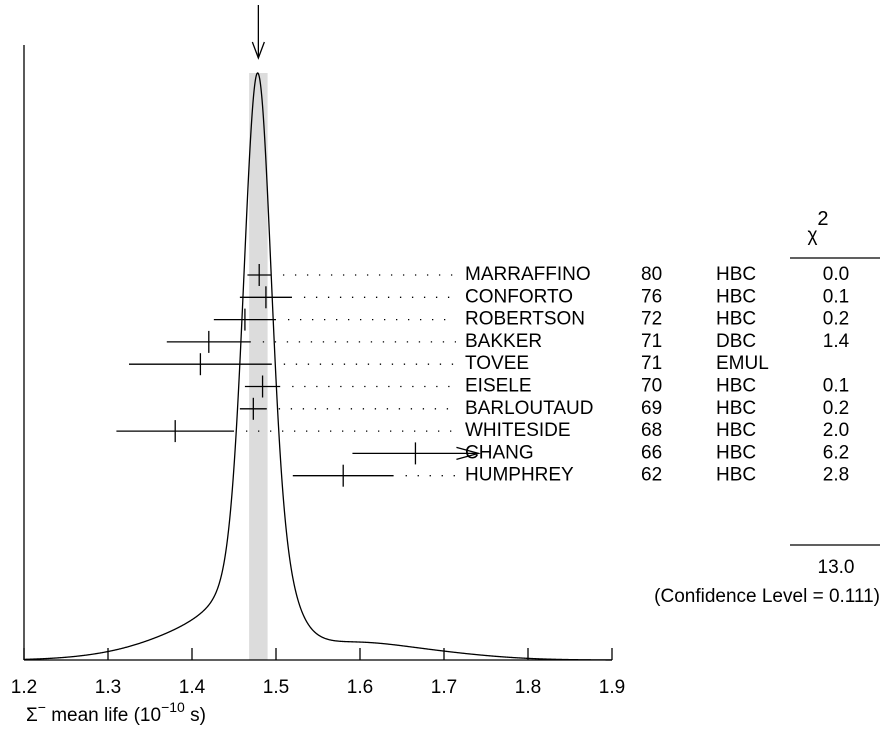 The height and width of the screenshot is (729, 883). What do you see at coordinates (736, 341) in the screenshot?
I see `technique: DBC` at bounding box center [736, 341].